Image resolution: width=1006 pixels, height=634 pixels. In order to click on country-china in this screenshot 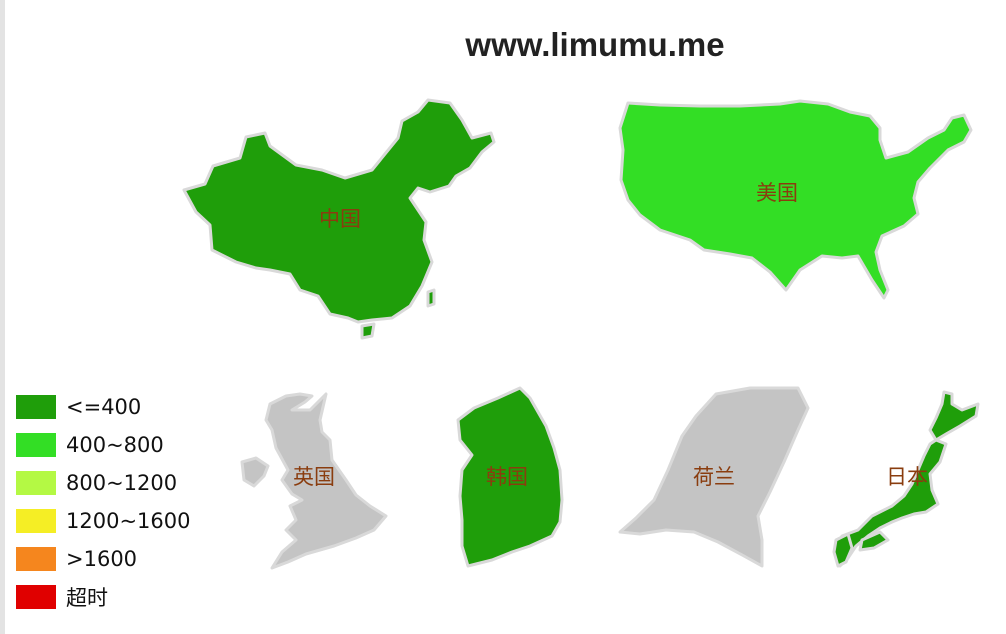, I will do `click(339, 211)`.